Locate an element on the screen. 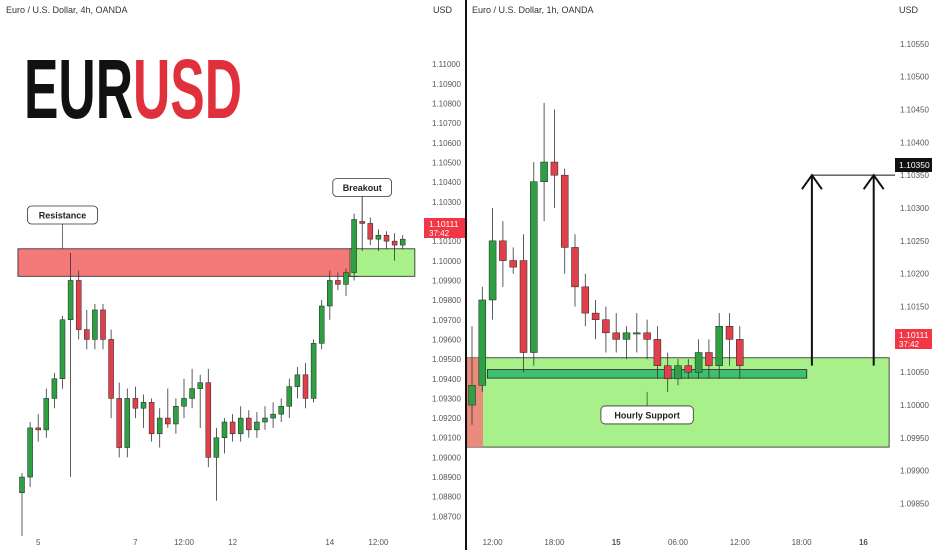 Image resolution: width=932 pixels, height=550 pixels. y-tick-label-1h: 1.09900 is located at coordinates (914, 471).